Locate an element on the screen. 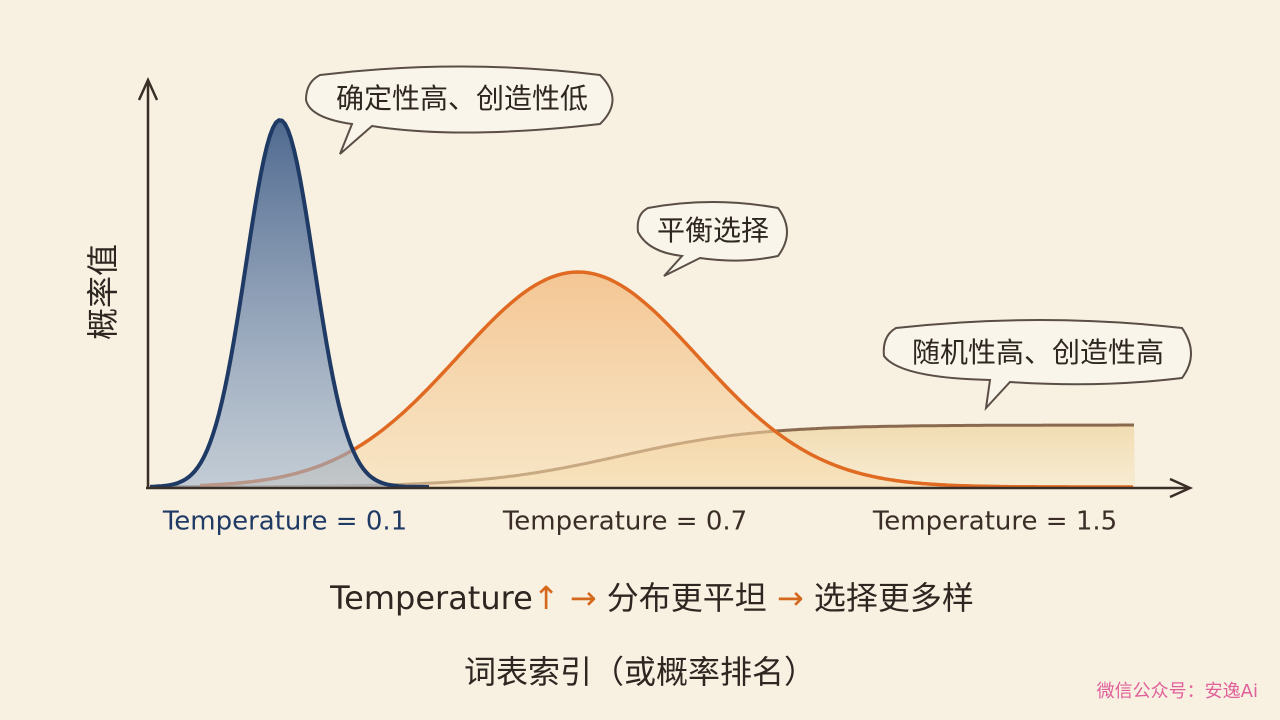  watermark: 微信公众号：安逸Ai is located at coordinates (1177, 691).